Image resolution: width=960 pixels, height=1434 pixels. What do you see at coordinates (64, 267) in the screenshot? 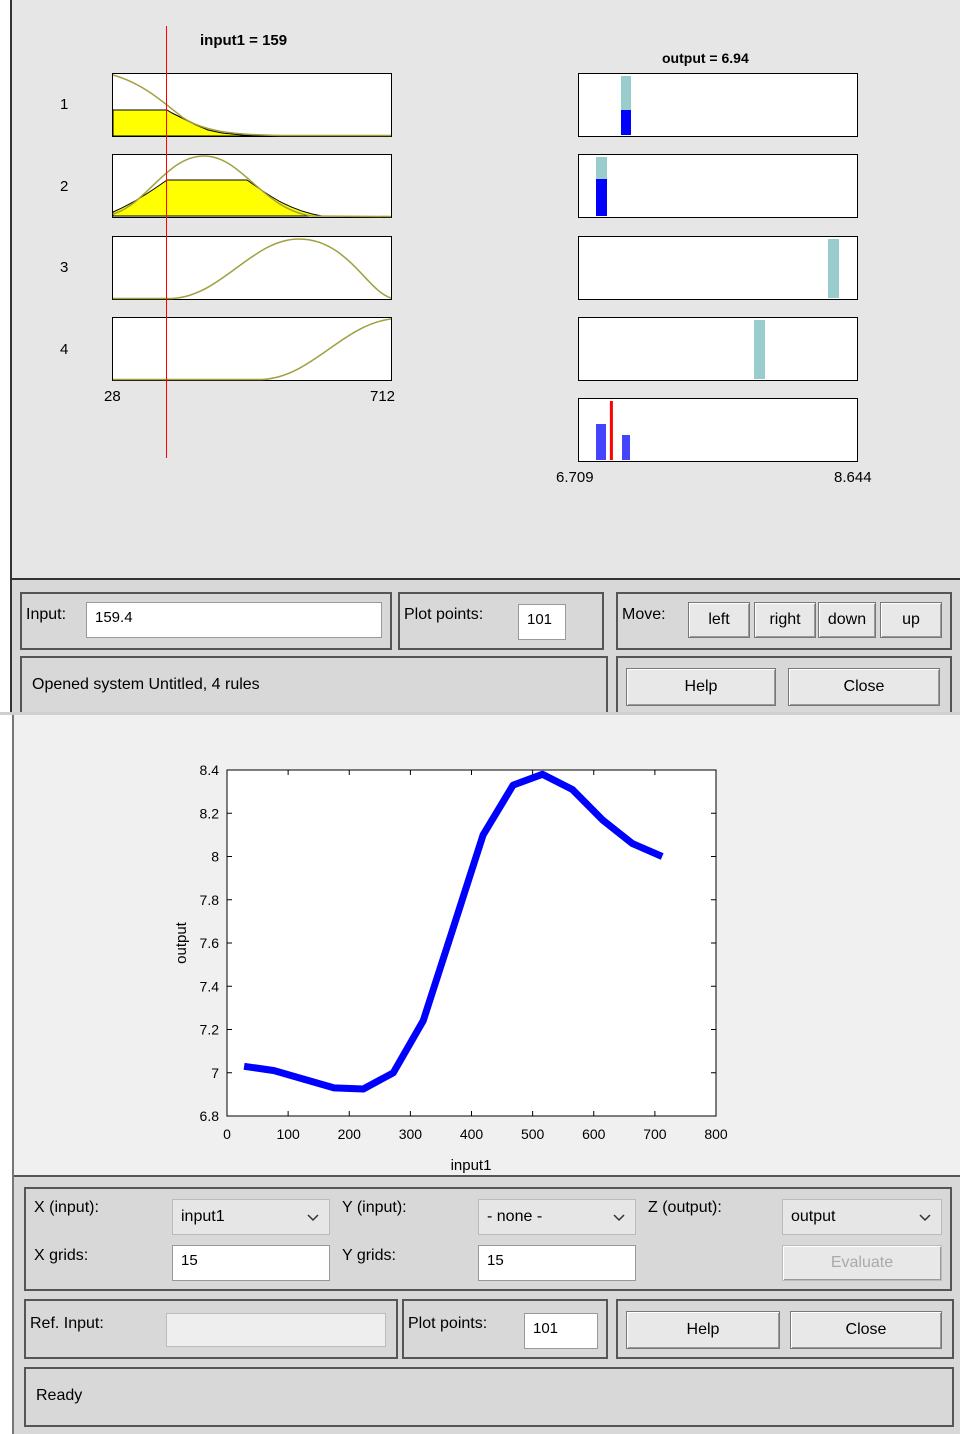
I see `rule-number-3: 3` at bounding box center [64, 267].